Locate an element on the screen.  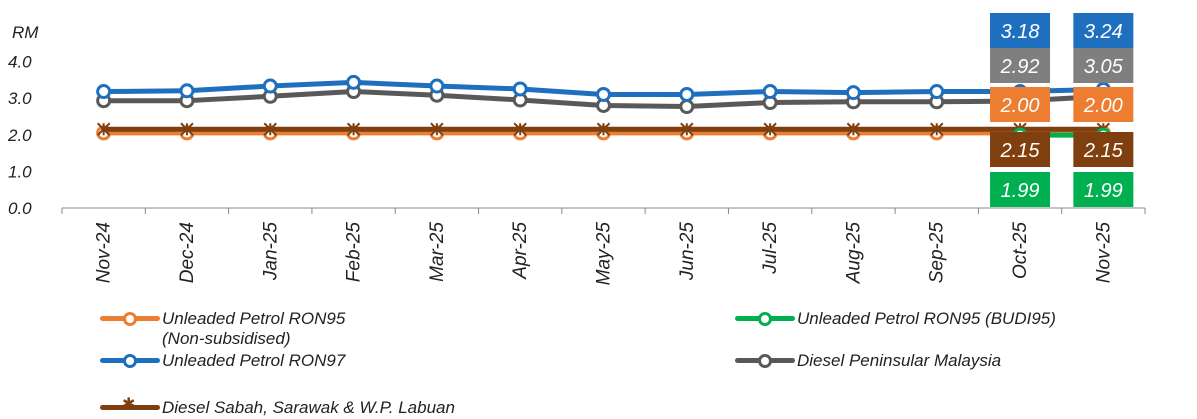
x-tick-label-sep-25: Sep-25 is located at coordinates (937, 253).